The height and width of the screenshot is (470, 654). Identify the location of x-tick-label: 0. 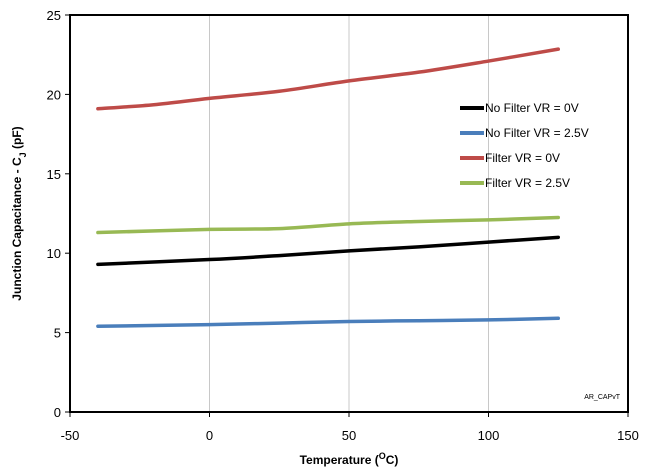
(209, 435).